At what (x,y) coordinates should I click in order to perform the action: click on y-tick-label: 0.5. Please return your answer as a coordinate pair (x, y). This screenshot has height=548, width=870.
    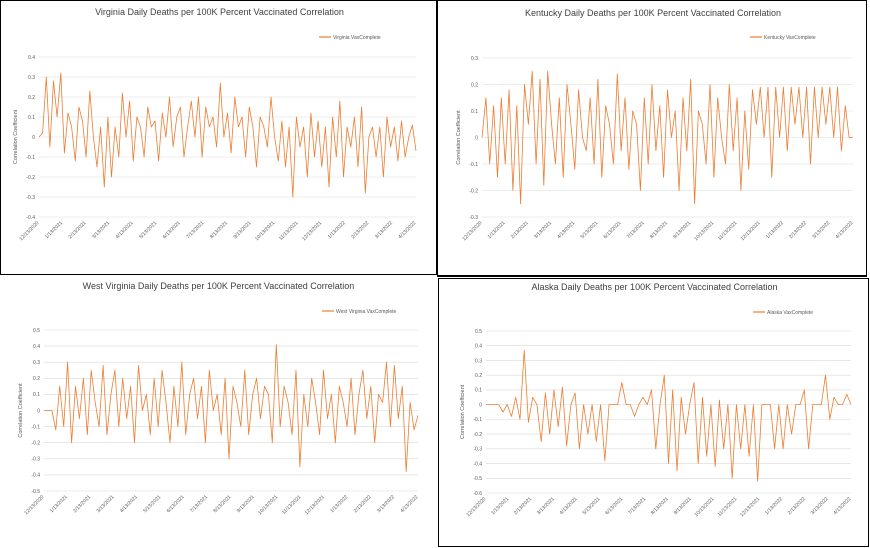
    Looking at the image, I should click on (36, 331).